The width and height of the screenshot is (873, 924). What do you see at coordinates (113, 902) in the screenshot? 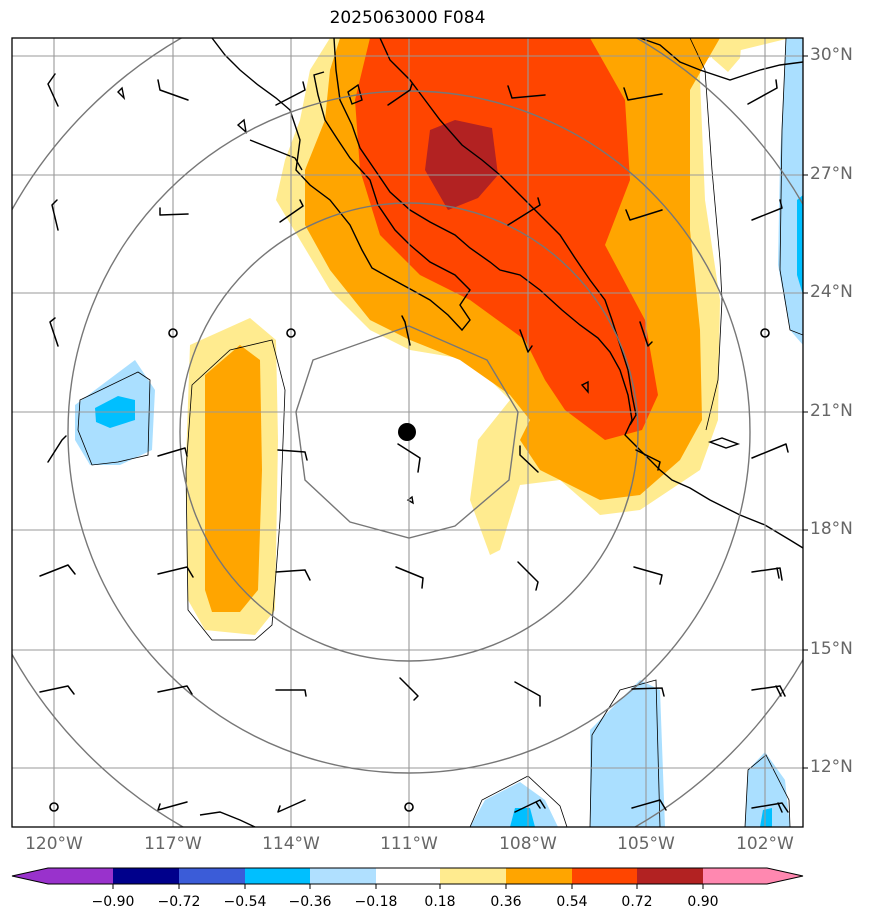
I see `colorbar-tick-label: −0.90` at bounding box center [113, 902].